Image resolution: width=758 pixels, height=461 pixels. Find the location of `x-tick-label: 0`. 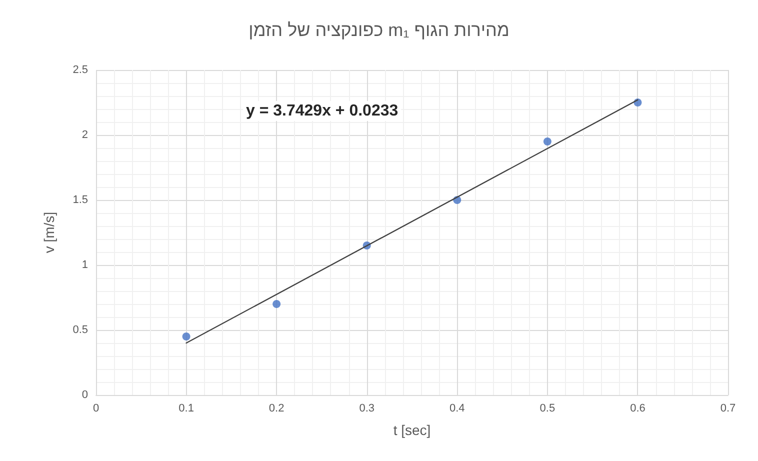

x-tick-label: 0 is located at coordinates (96, 408).